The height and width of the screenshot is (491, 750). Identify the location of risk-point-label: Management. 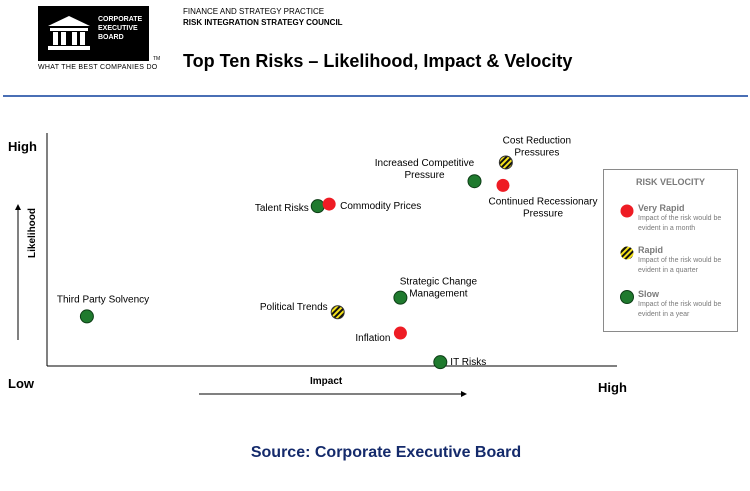
(438, 294).